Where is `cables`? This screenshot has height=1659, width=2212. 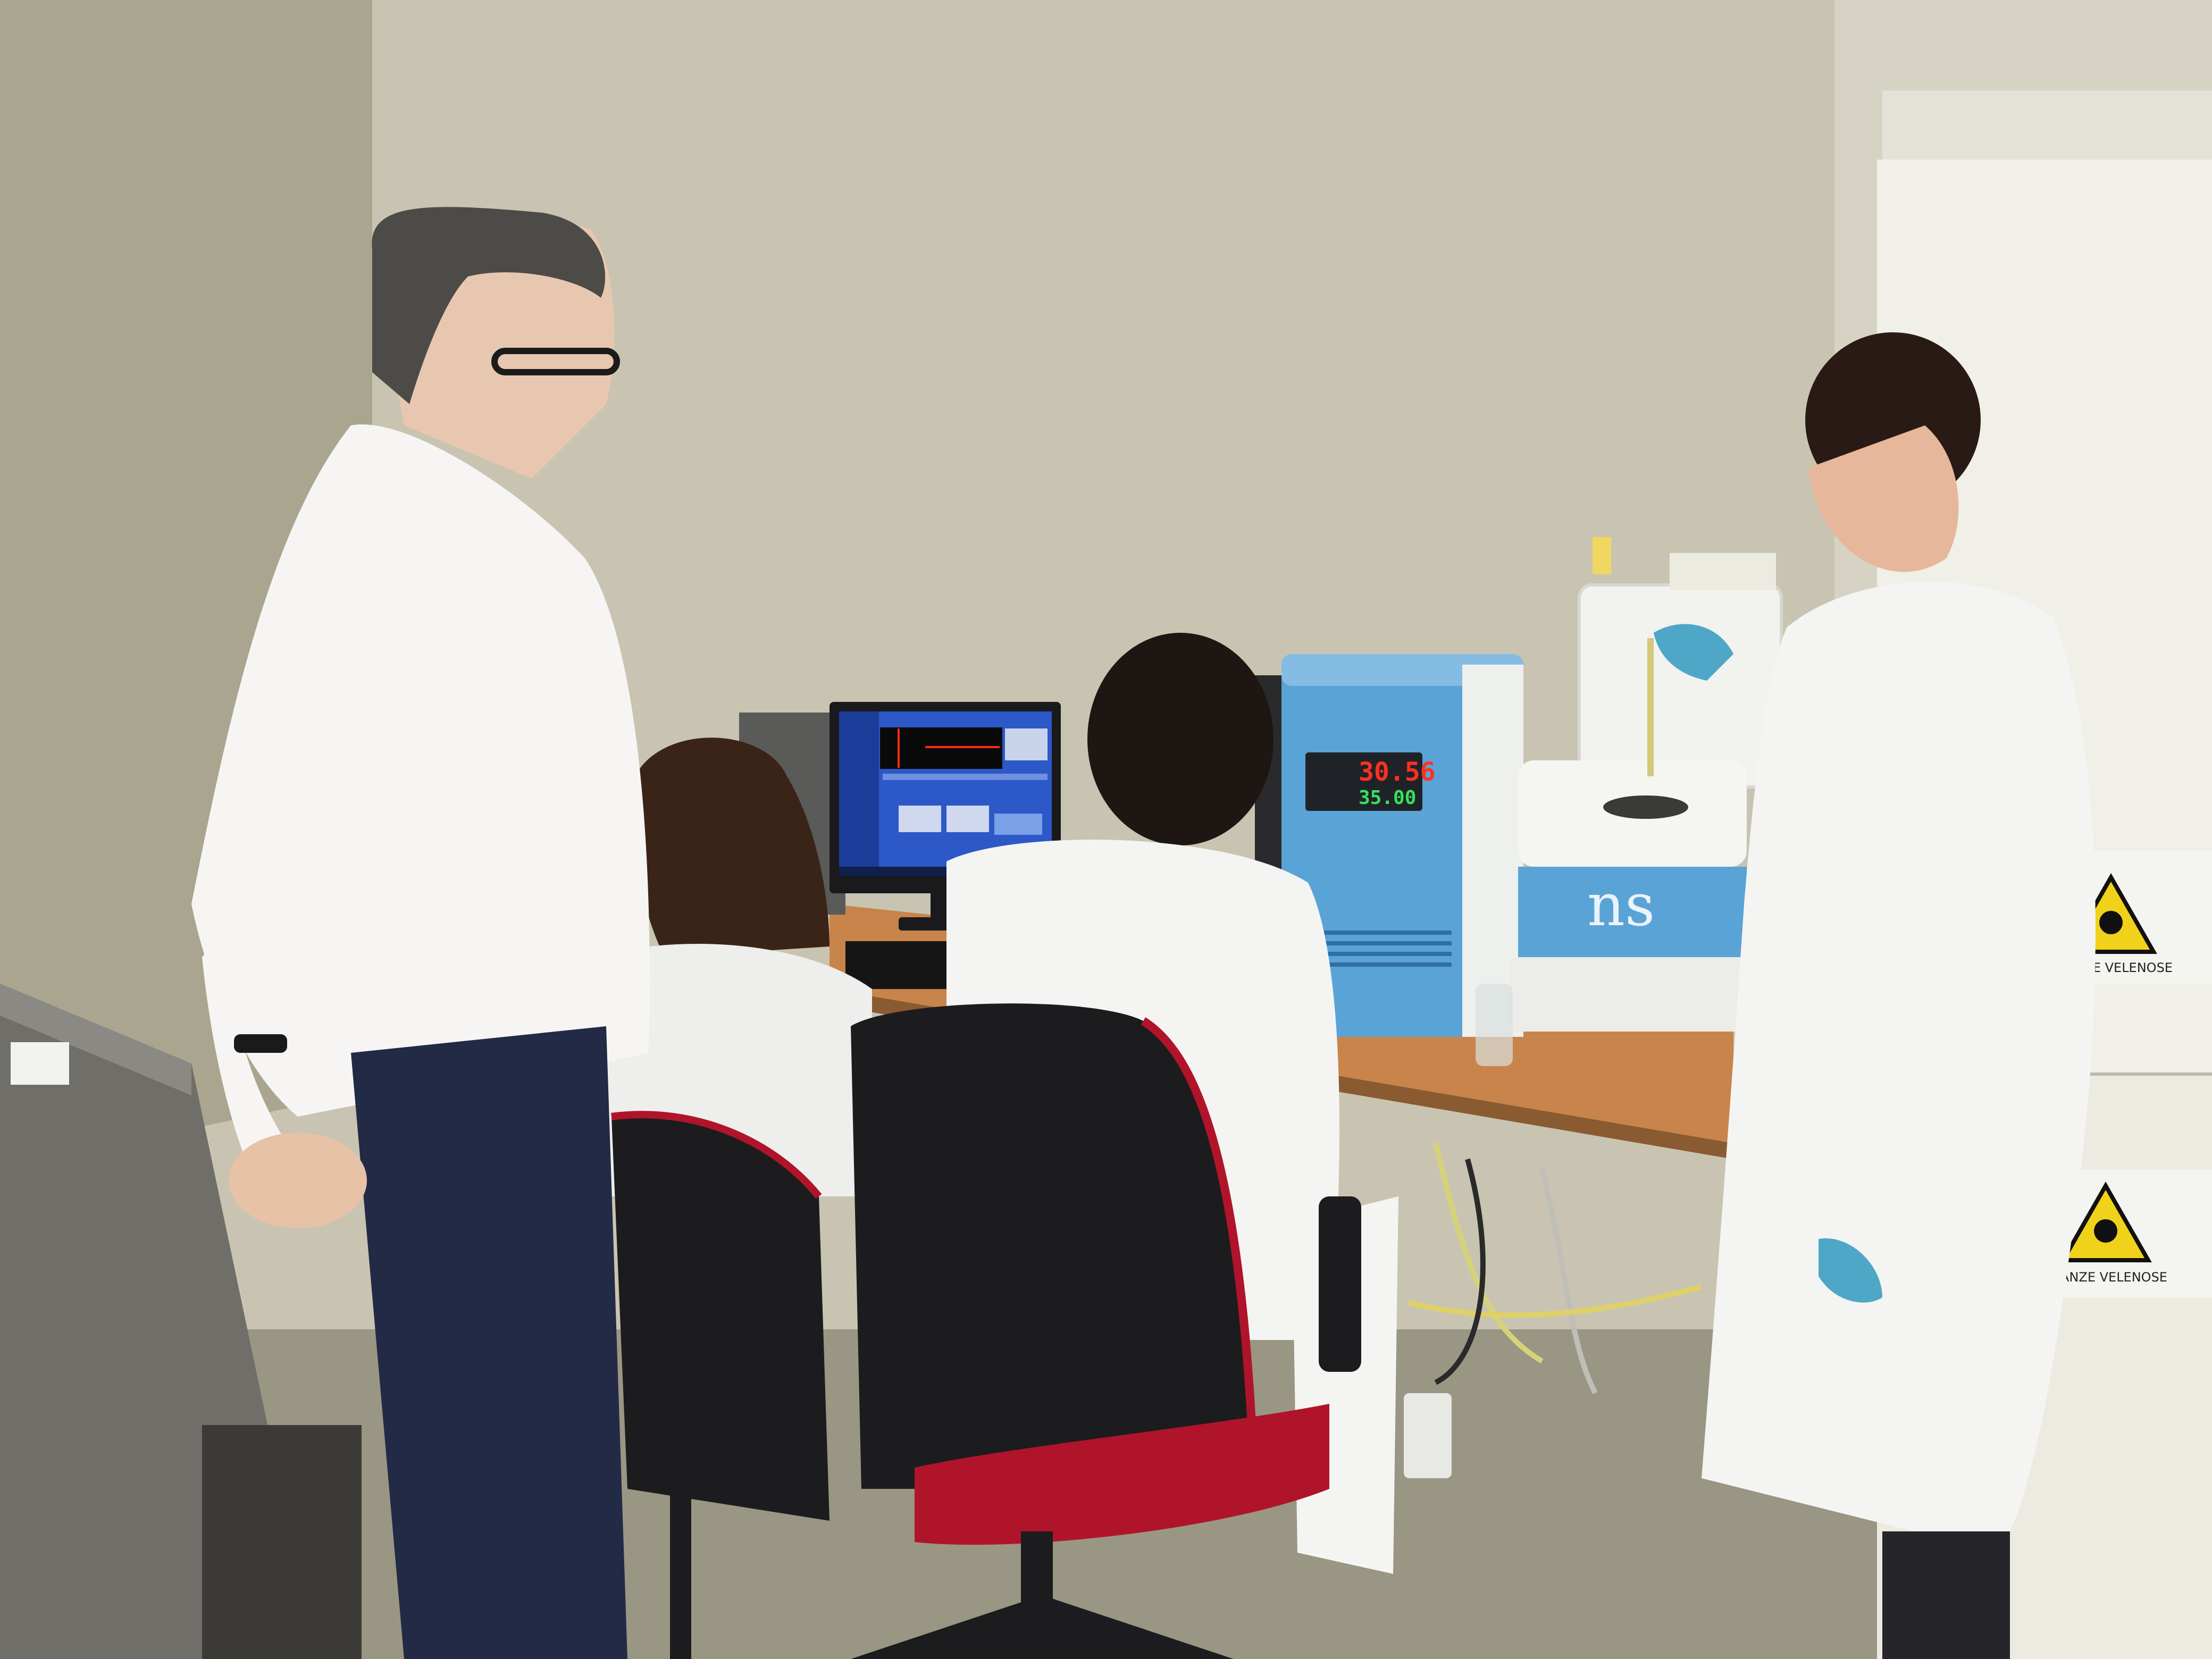
cables is located at coordinates (1555, 1268).